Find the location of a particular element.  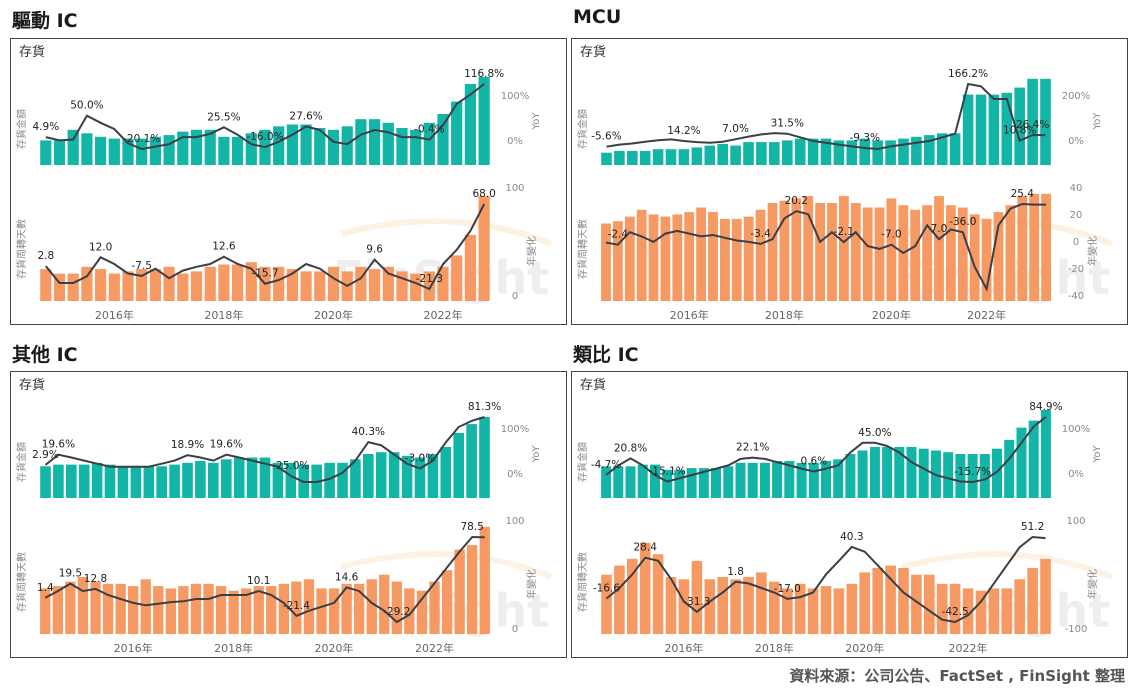

data-label: -20.1% is located at coordinates (141, 139).